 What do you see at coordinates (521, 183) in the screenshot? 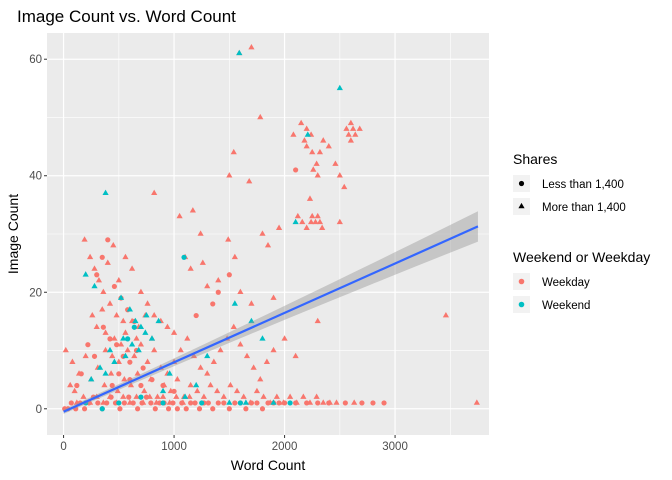
I see `legend-key-circle` at bounding box center [521, 183].